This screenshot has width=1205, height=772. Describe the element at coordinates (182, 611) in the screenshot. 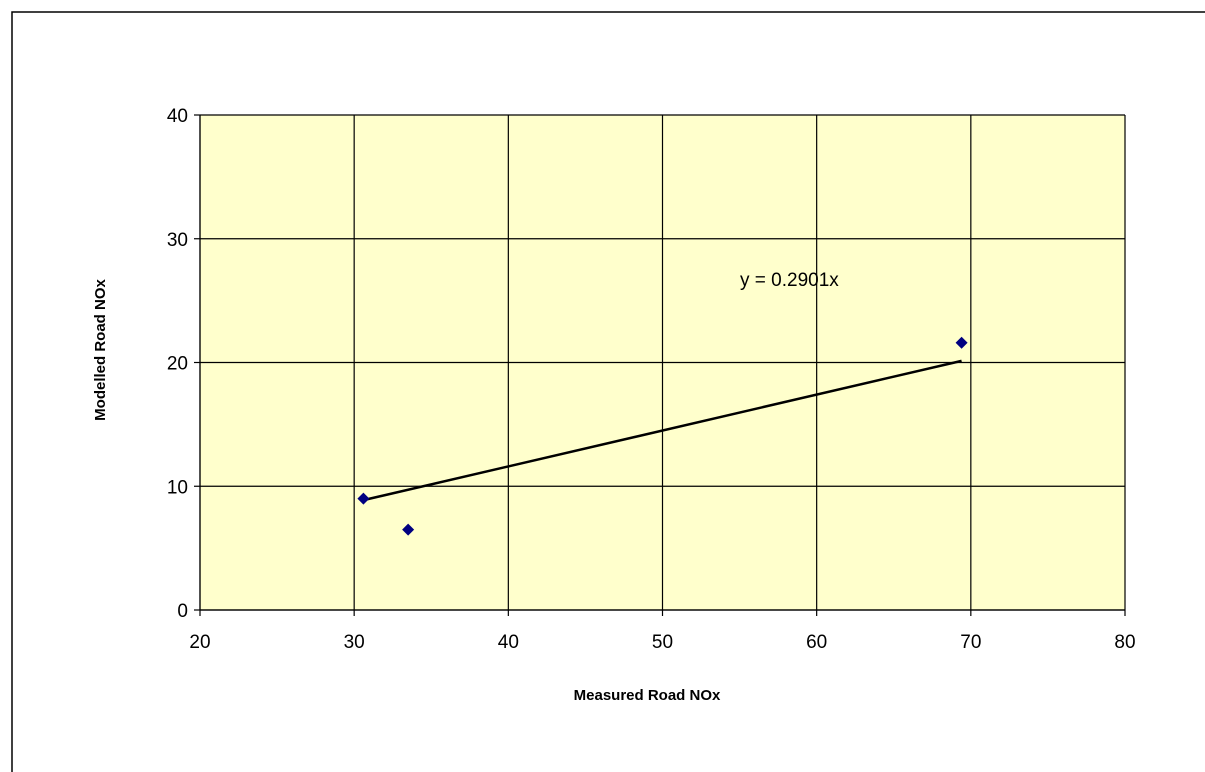

I see `y-tick-label: 0` at that location.